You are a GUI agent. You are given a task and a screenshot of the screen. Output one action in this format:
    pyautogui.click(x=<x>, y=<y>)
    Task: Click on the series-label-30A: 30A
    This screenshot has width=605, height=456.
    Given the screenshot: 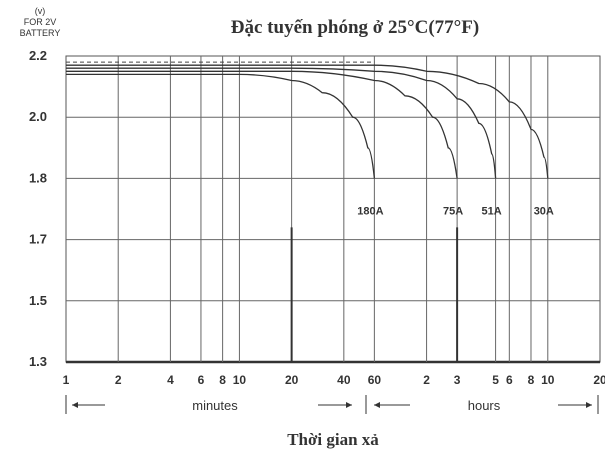 What is the action you would take?
    pyautogui.click(x=544, y=211)
    